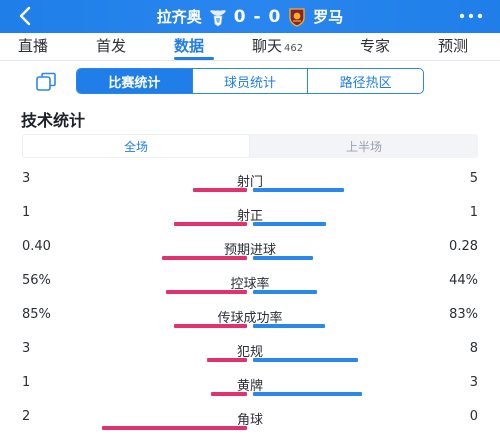 This screenshot has width=500, height=440. What do you see at coordinates (36, 314) in the screenshot?
I see `home-value: 85%` at bounding box center [36, 314].